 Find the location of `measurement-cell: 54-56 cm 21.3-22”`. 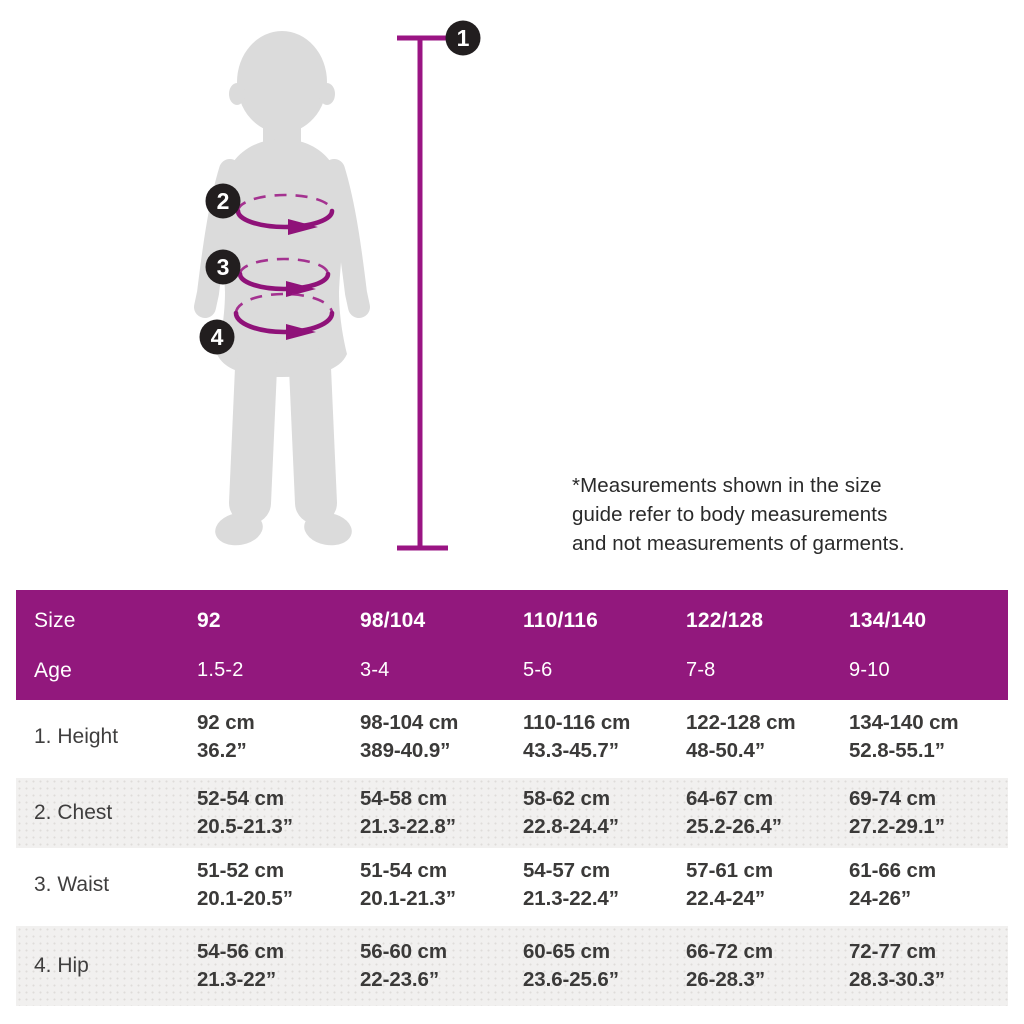

measurement-cell: 54-56 cm 21.3-22” is located at coordinates (240, 965).